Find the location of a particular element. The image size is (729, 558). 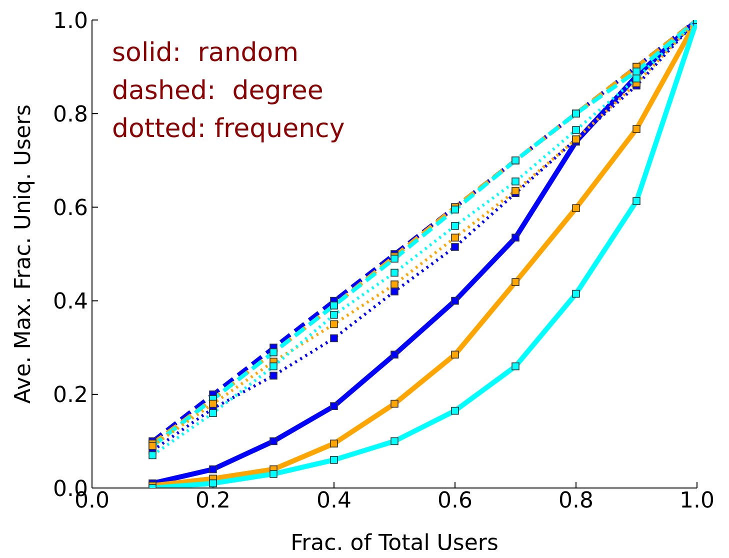

annotation: solid: random is located at coordinates (206, 53).